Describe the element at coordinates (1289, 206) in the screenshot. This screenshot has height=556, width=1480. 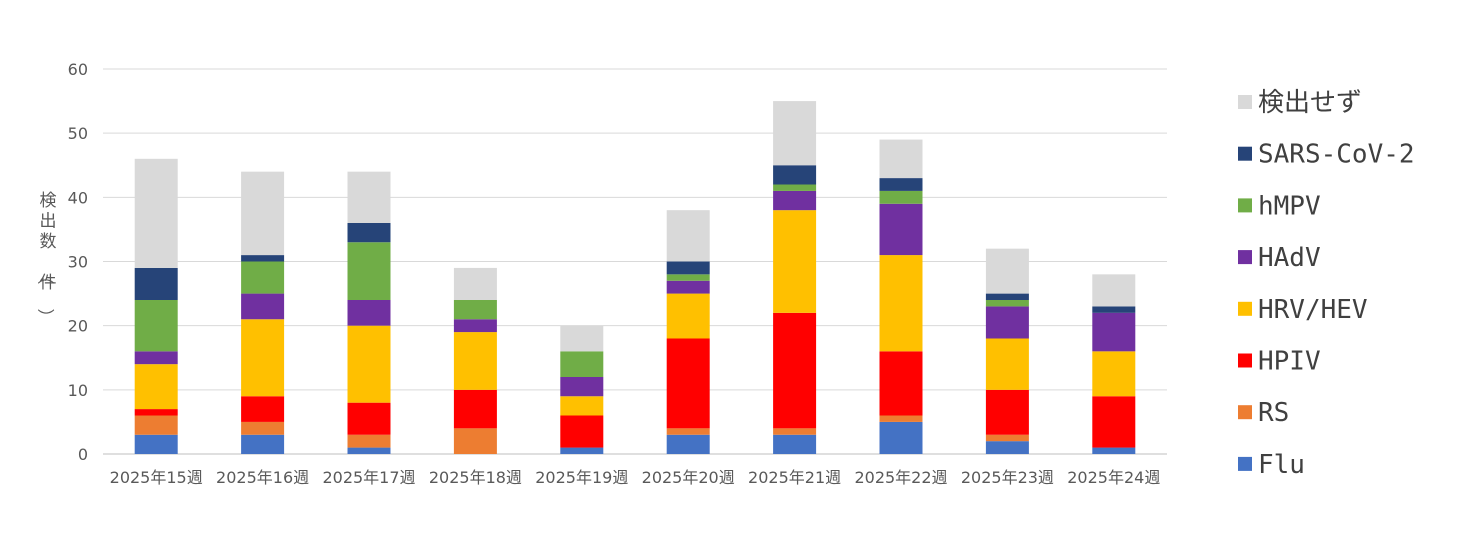
I see `legend-label: hMPV` at that location.